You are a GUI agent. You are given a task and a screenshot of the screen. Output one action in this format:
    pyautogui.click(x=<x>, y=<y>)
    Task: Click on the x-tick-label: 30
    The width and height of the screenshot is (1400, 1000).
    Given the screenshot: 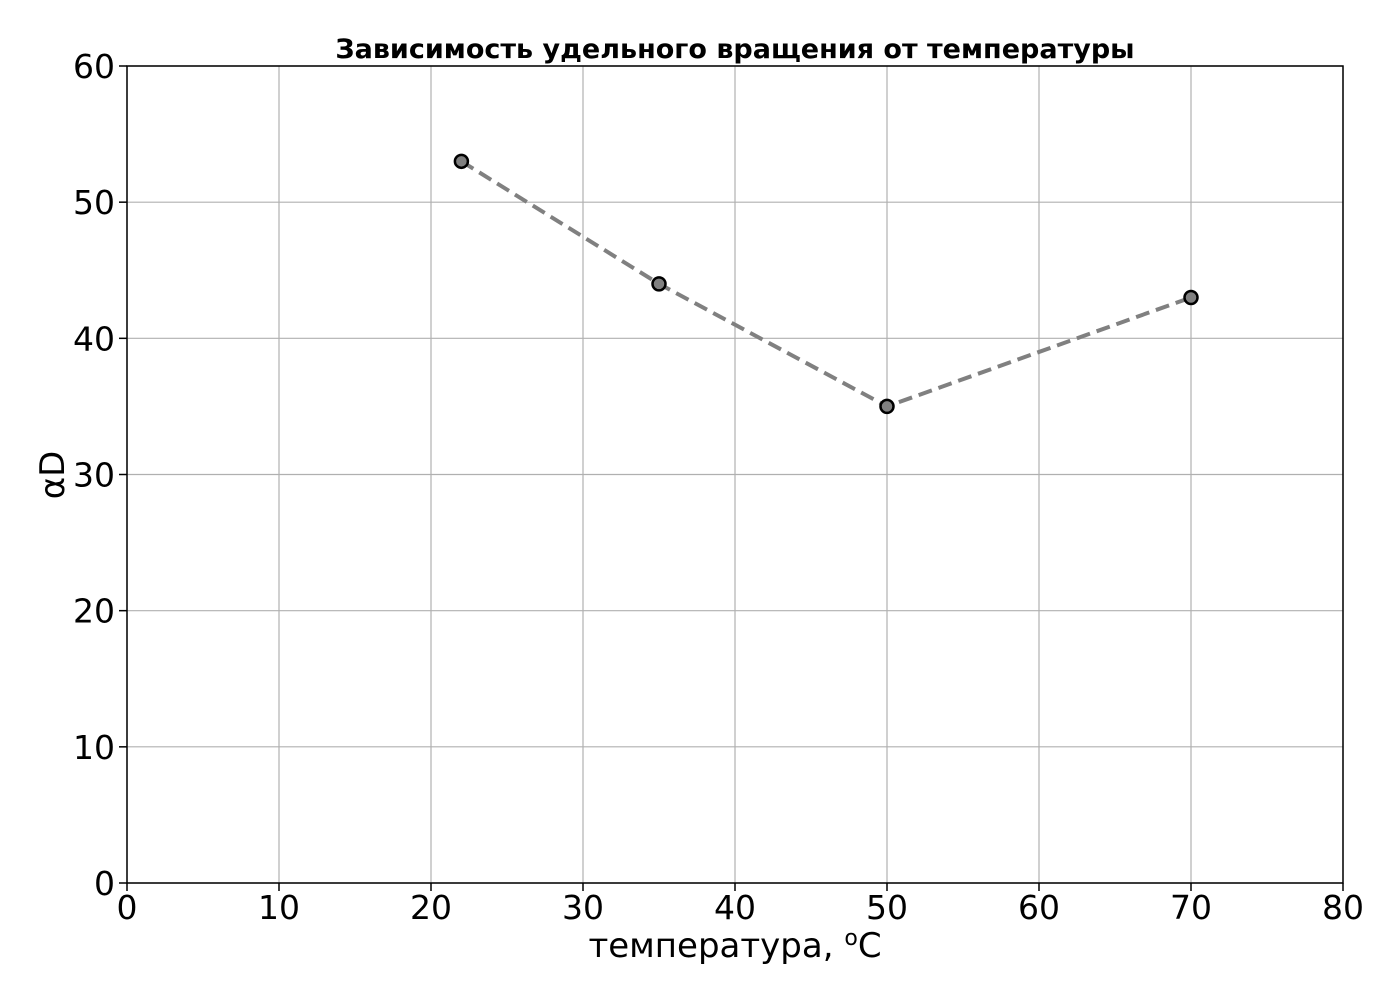 What is the action you would take?
    pyautogui.click(x=583, y=907)
    